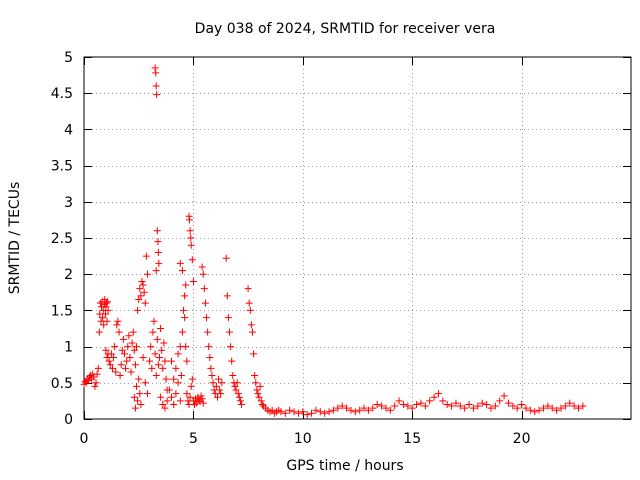 The height and width of the screenshot is (480, 640). I want to click on y-tick-label: 2, so click(68, 275).